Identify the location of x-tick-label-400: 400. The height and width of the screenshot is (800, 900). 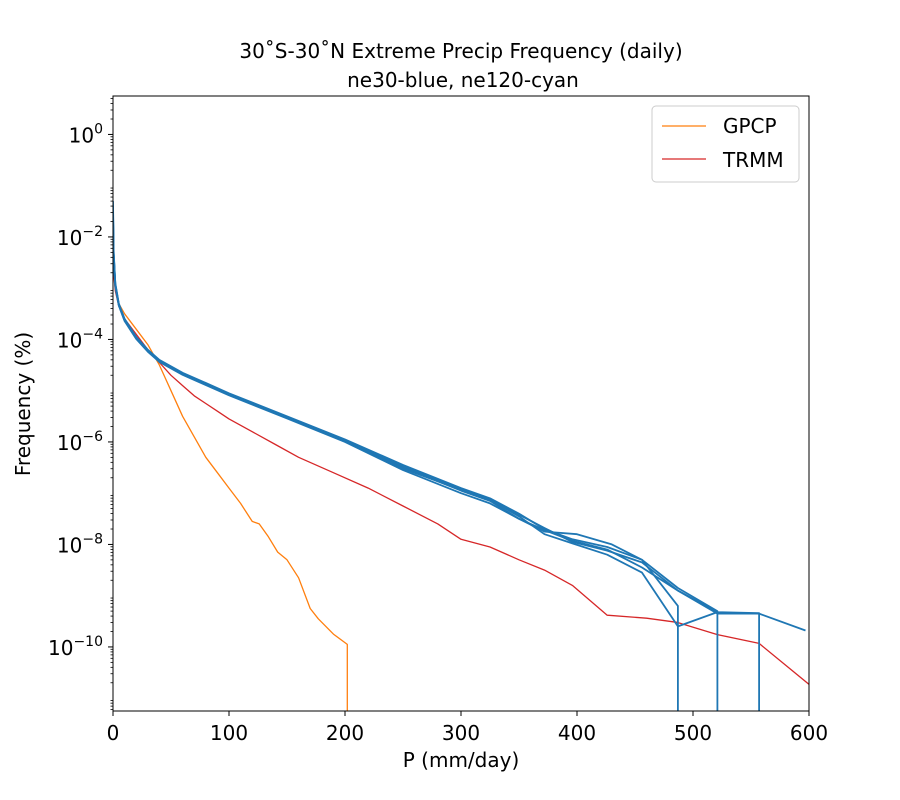
(577, 733).